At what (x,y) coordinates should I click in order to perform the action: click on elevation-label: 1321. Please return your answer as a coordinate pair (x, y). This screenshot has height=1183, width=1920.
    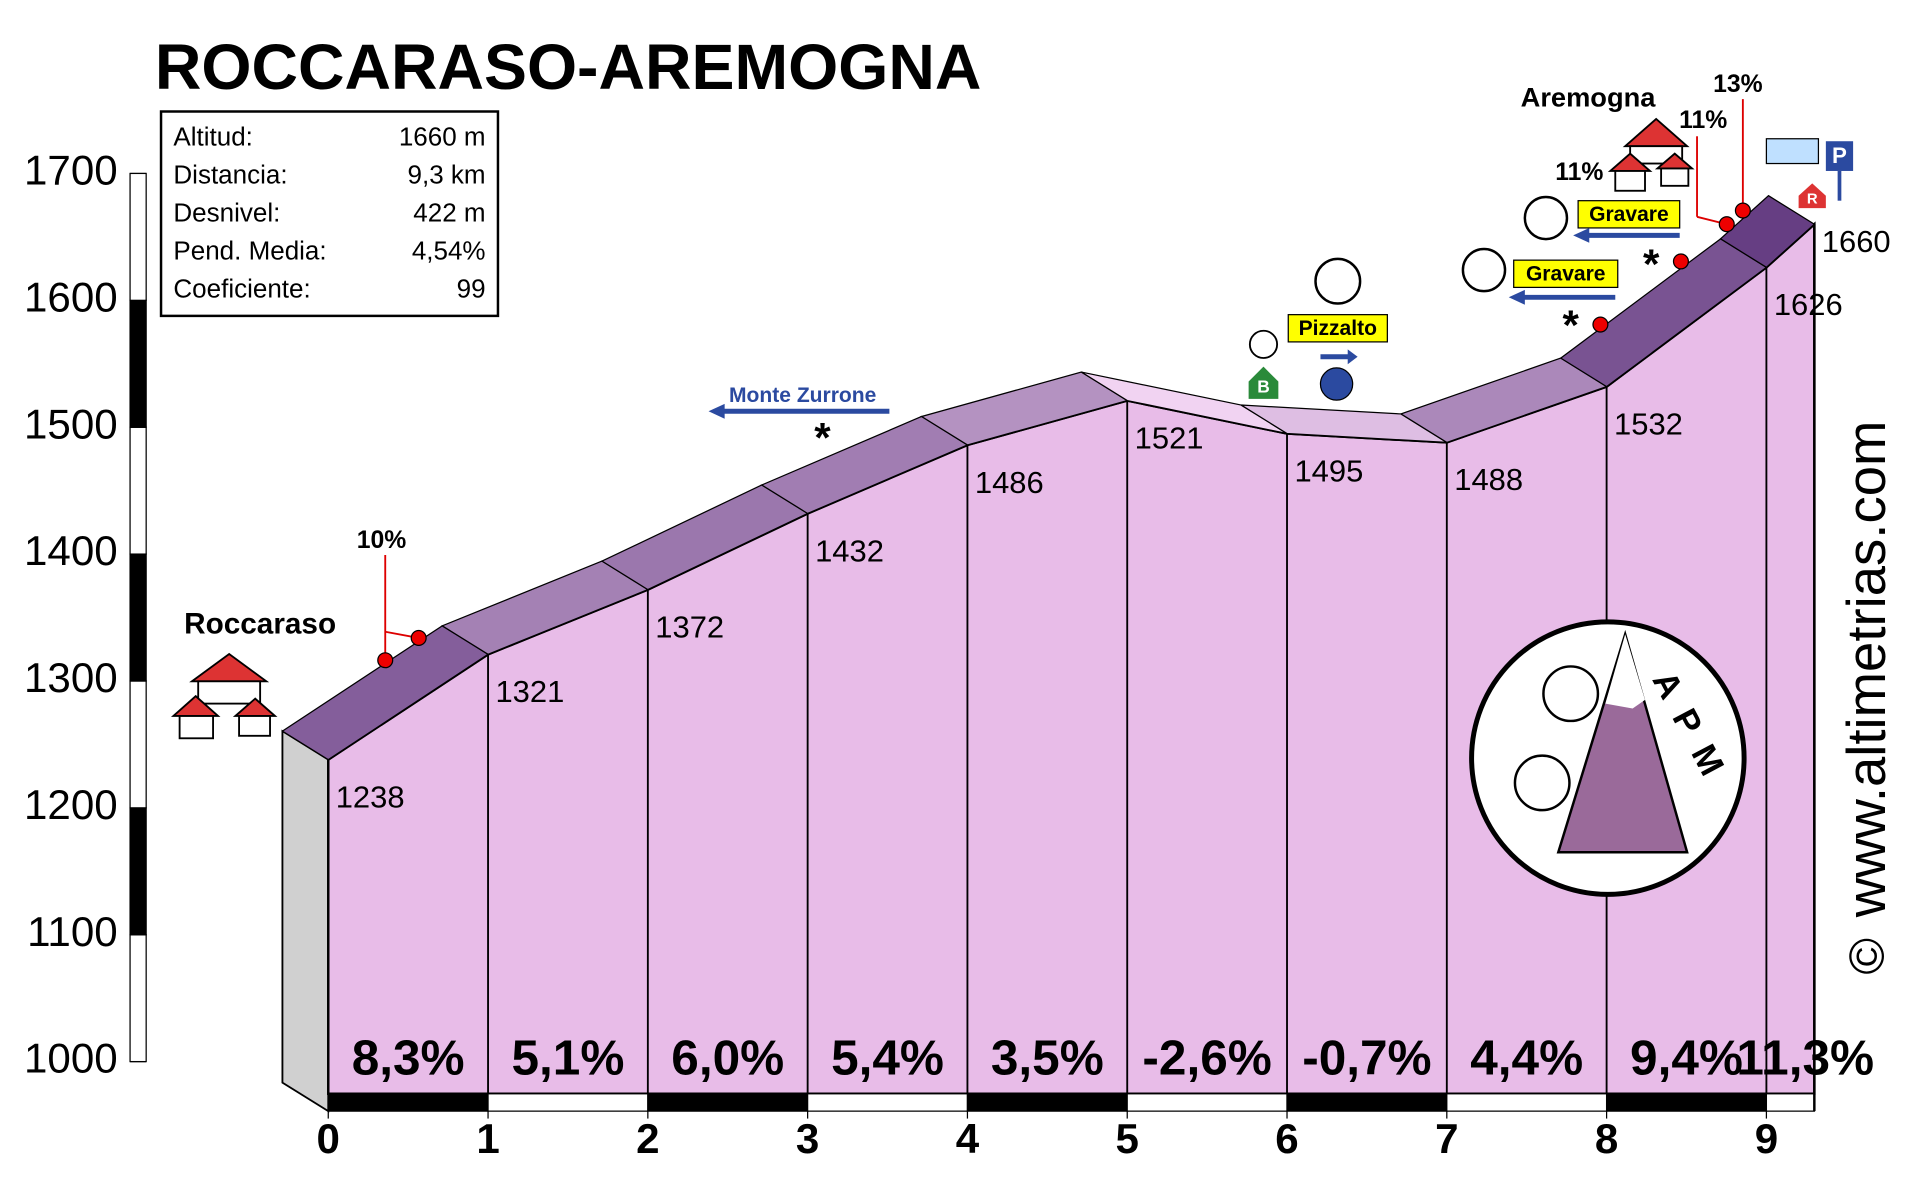
    Looking at the image, I should click on (529, 691).